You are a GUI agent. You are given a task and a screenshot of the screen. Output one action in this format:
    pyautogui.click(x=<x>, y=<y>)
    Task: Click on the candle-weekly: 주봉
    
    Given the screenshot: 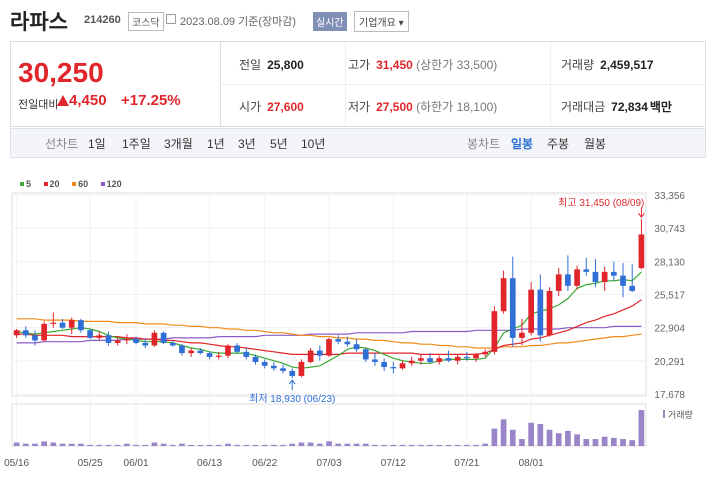 What is the action you would take?
    pyautogui.click(x=558, y=144)
    